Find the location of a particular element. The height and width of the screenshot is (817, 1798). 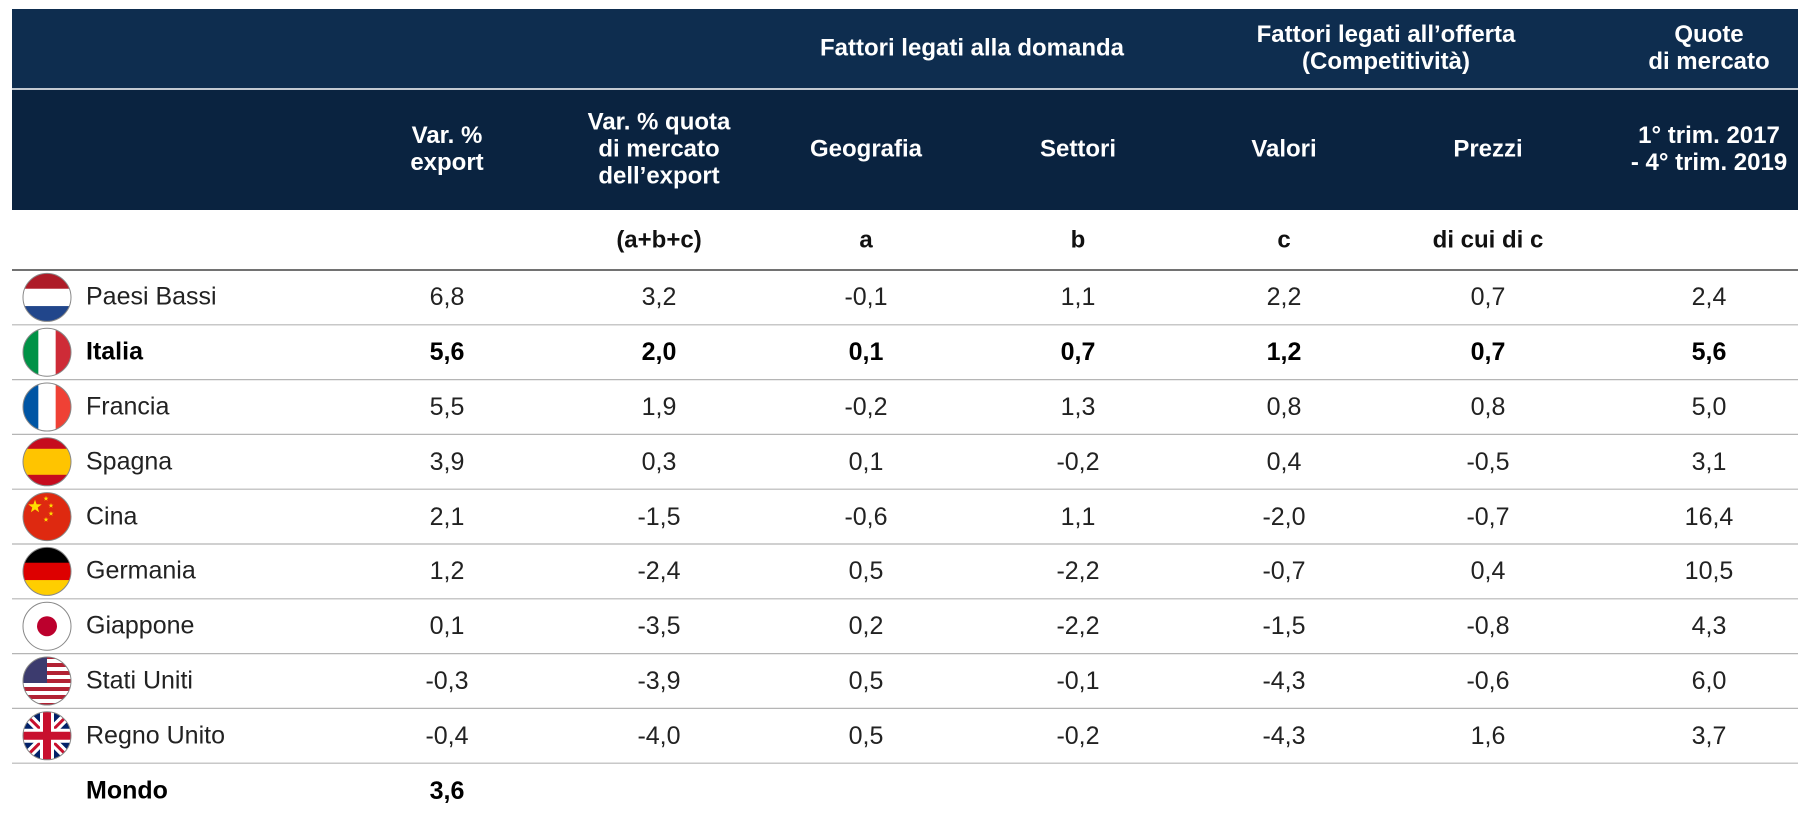

column-header: Var. % quota di mercato dell’export is located at coordinates (659, 149).